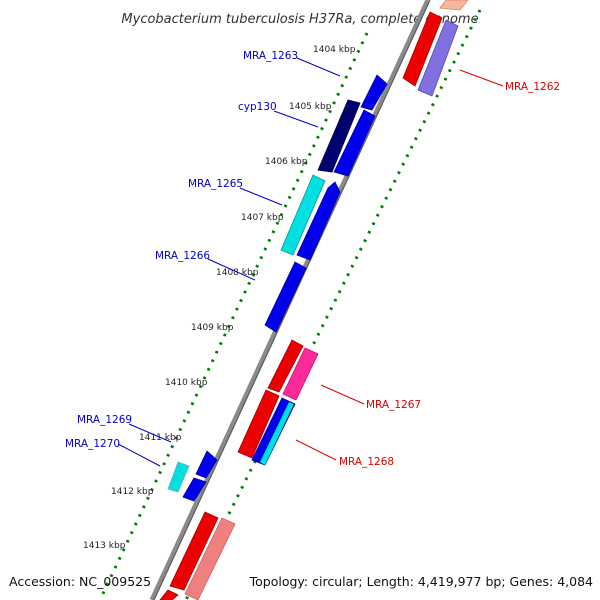  What do you see at coordinates (212, 328) in the screenshot?
I see `scale-label-1409: 1409 kbp` at bounding box center [212, 328].